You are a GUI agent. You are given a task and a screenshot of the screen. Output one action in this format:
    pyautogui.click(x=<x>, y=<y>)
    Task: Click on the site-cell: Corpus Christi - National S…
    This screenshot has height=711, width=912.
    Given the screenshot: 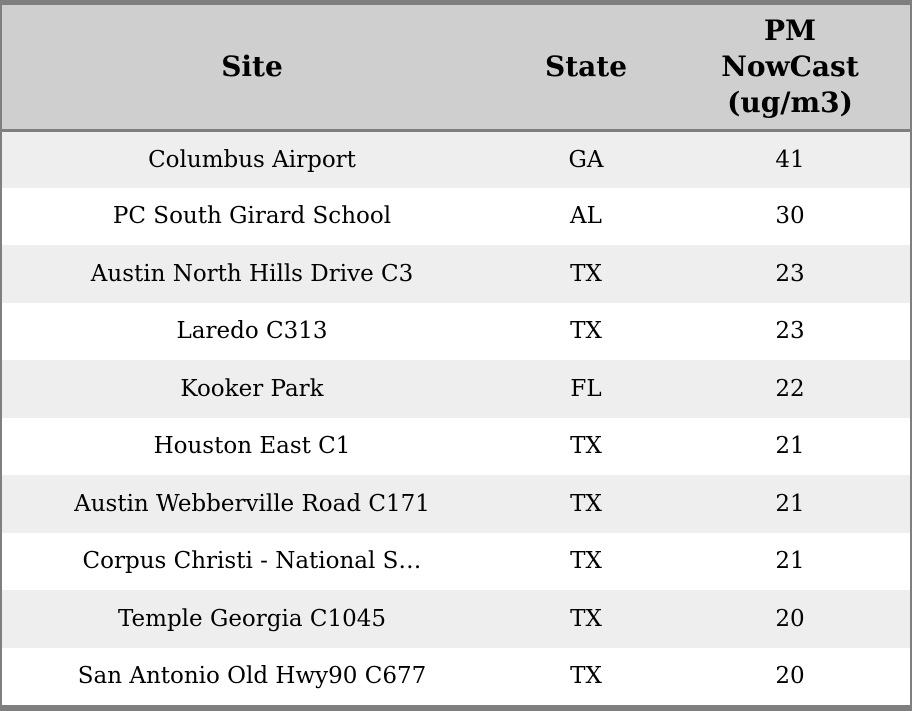 What is the action you would take?
    pyautogui.click(x=252, y=561)
    